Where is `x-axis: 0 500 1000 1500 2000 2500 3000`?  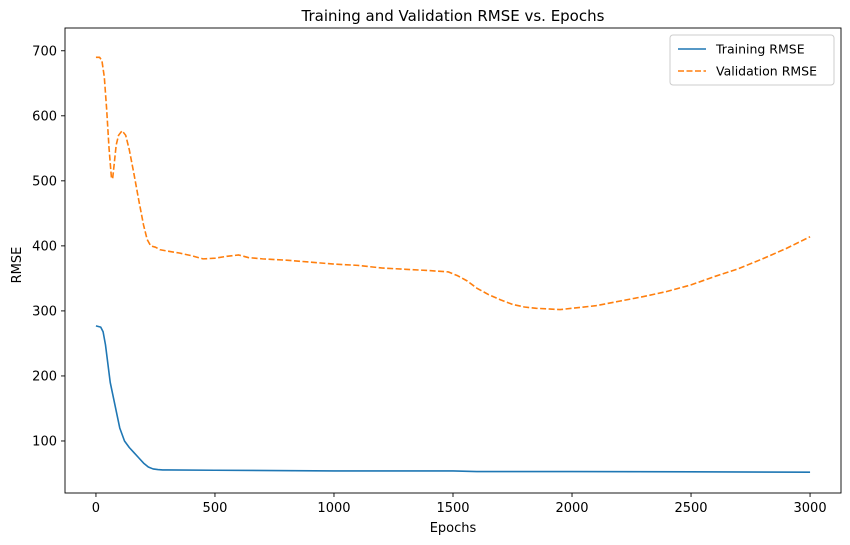
x-axis: 0 500 1000 1500 2000 2500 3000 is located at coordinates (459, 504).